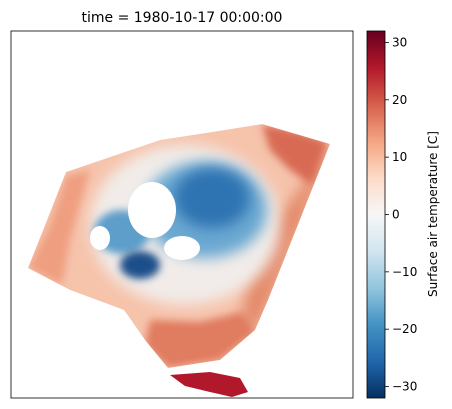 Image resolution: width=452 pixels, height=409 pixels. Describe the element at coordinates (404, 272) in the screenshot. I see `colorbar-tick-label: −10` at that location.